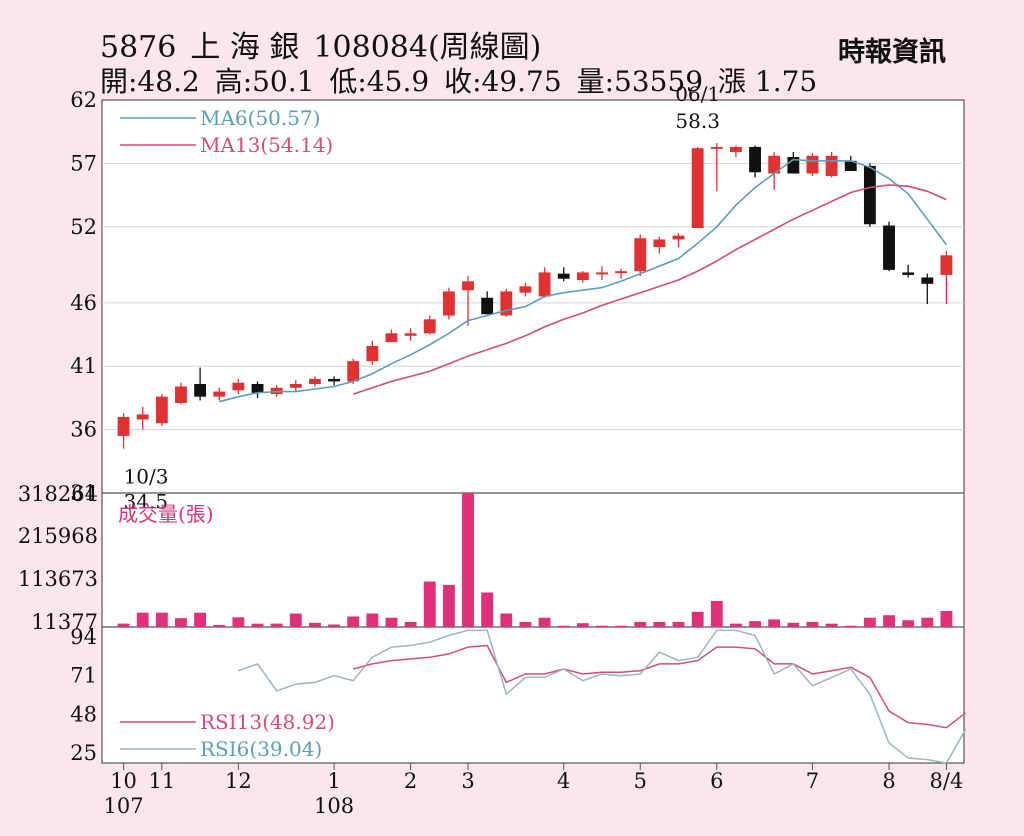 Image resolution: width=1024 pixels, height=836 pixels. What do you see at coordinates (58, 536) in the screenshot?
I see `y-tick-label: 215968` at bounding box center [58, 536].